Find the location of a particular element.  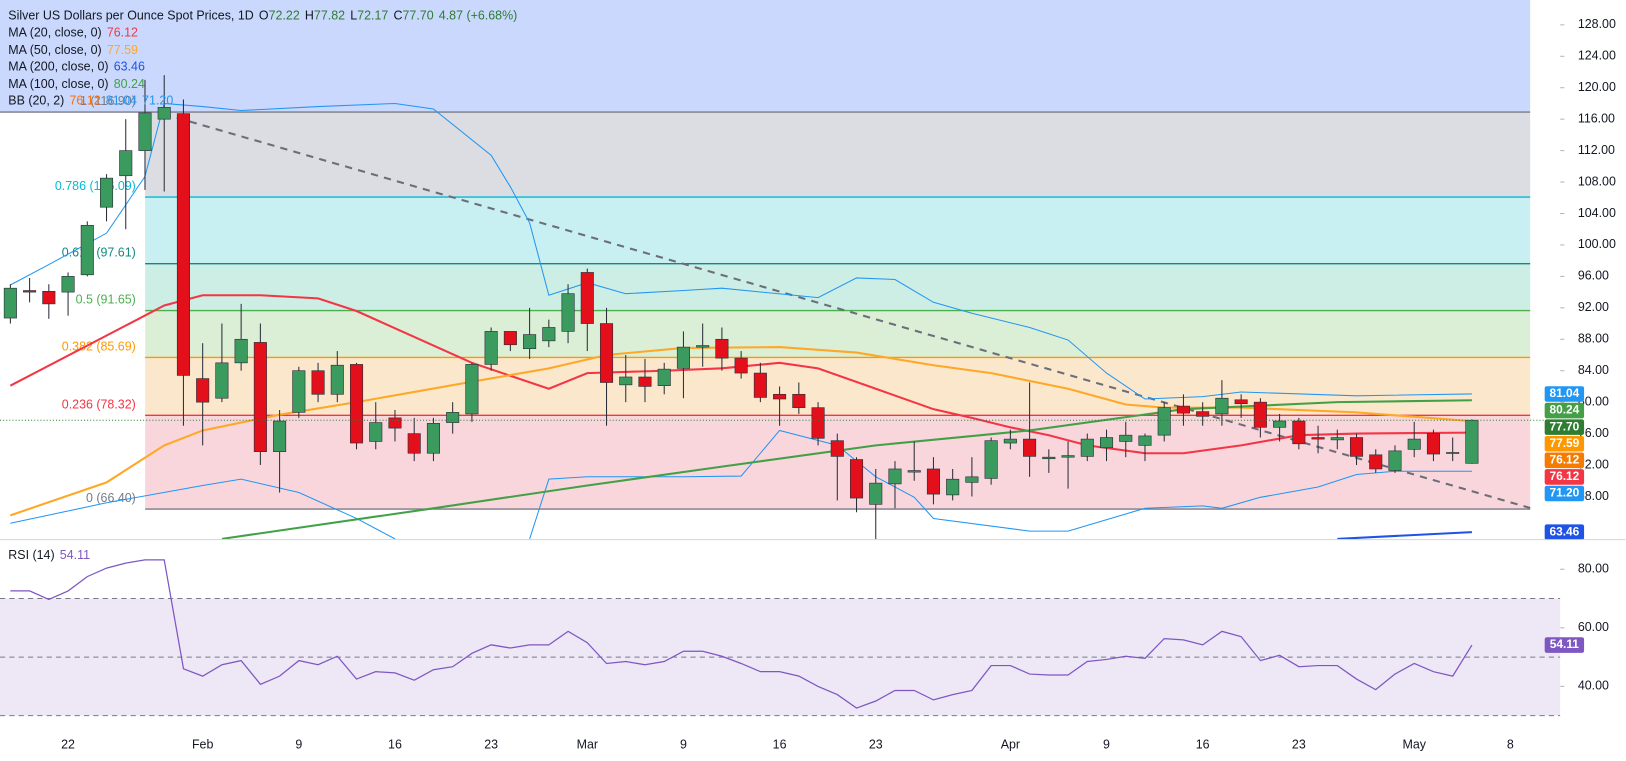

rsi-value-box is located at coordinates (1564, 645).